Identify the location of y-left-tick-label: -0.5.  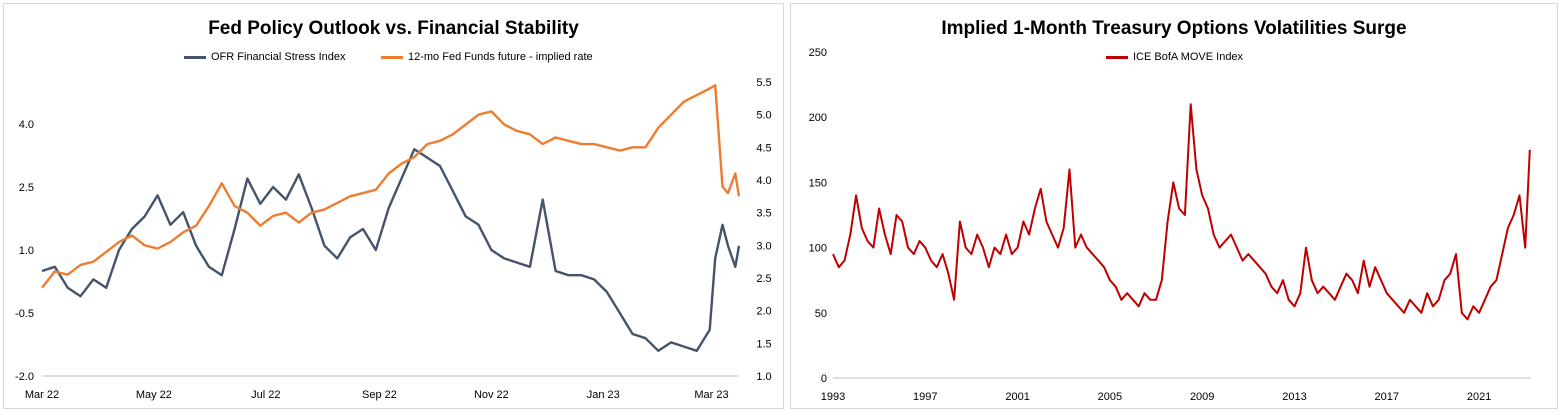
(24, 314).